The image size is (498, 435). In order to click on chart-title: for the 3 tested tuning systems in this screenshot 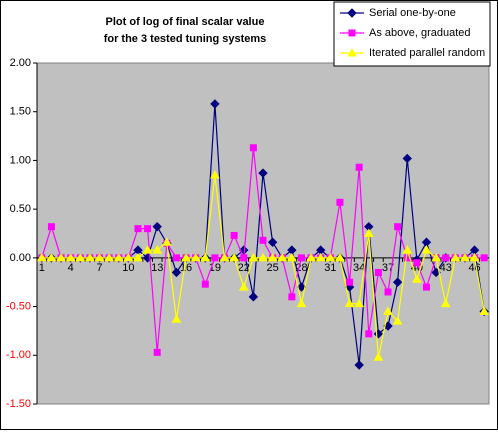, I will do `click(185, 39)`.